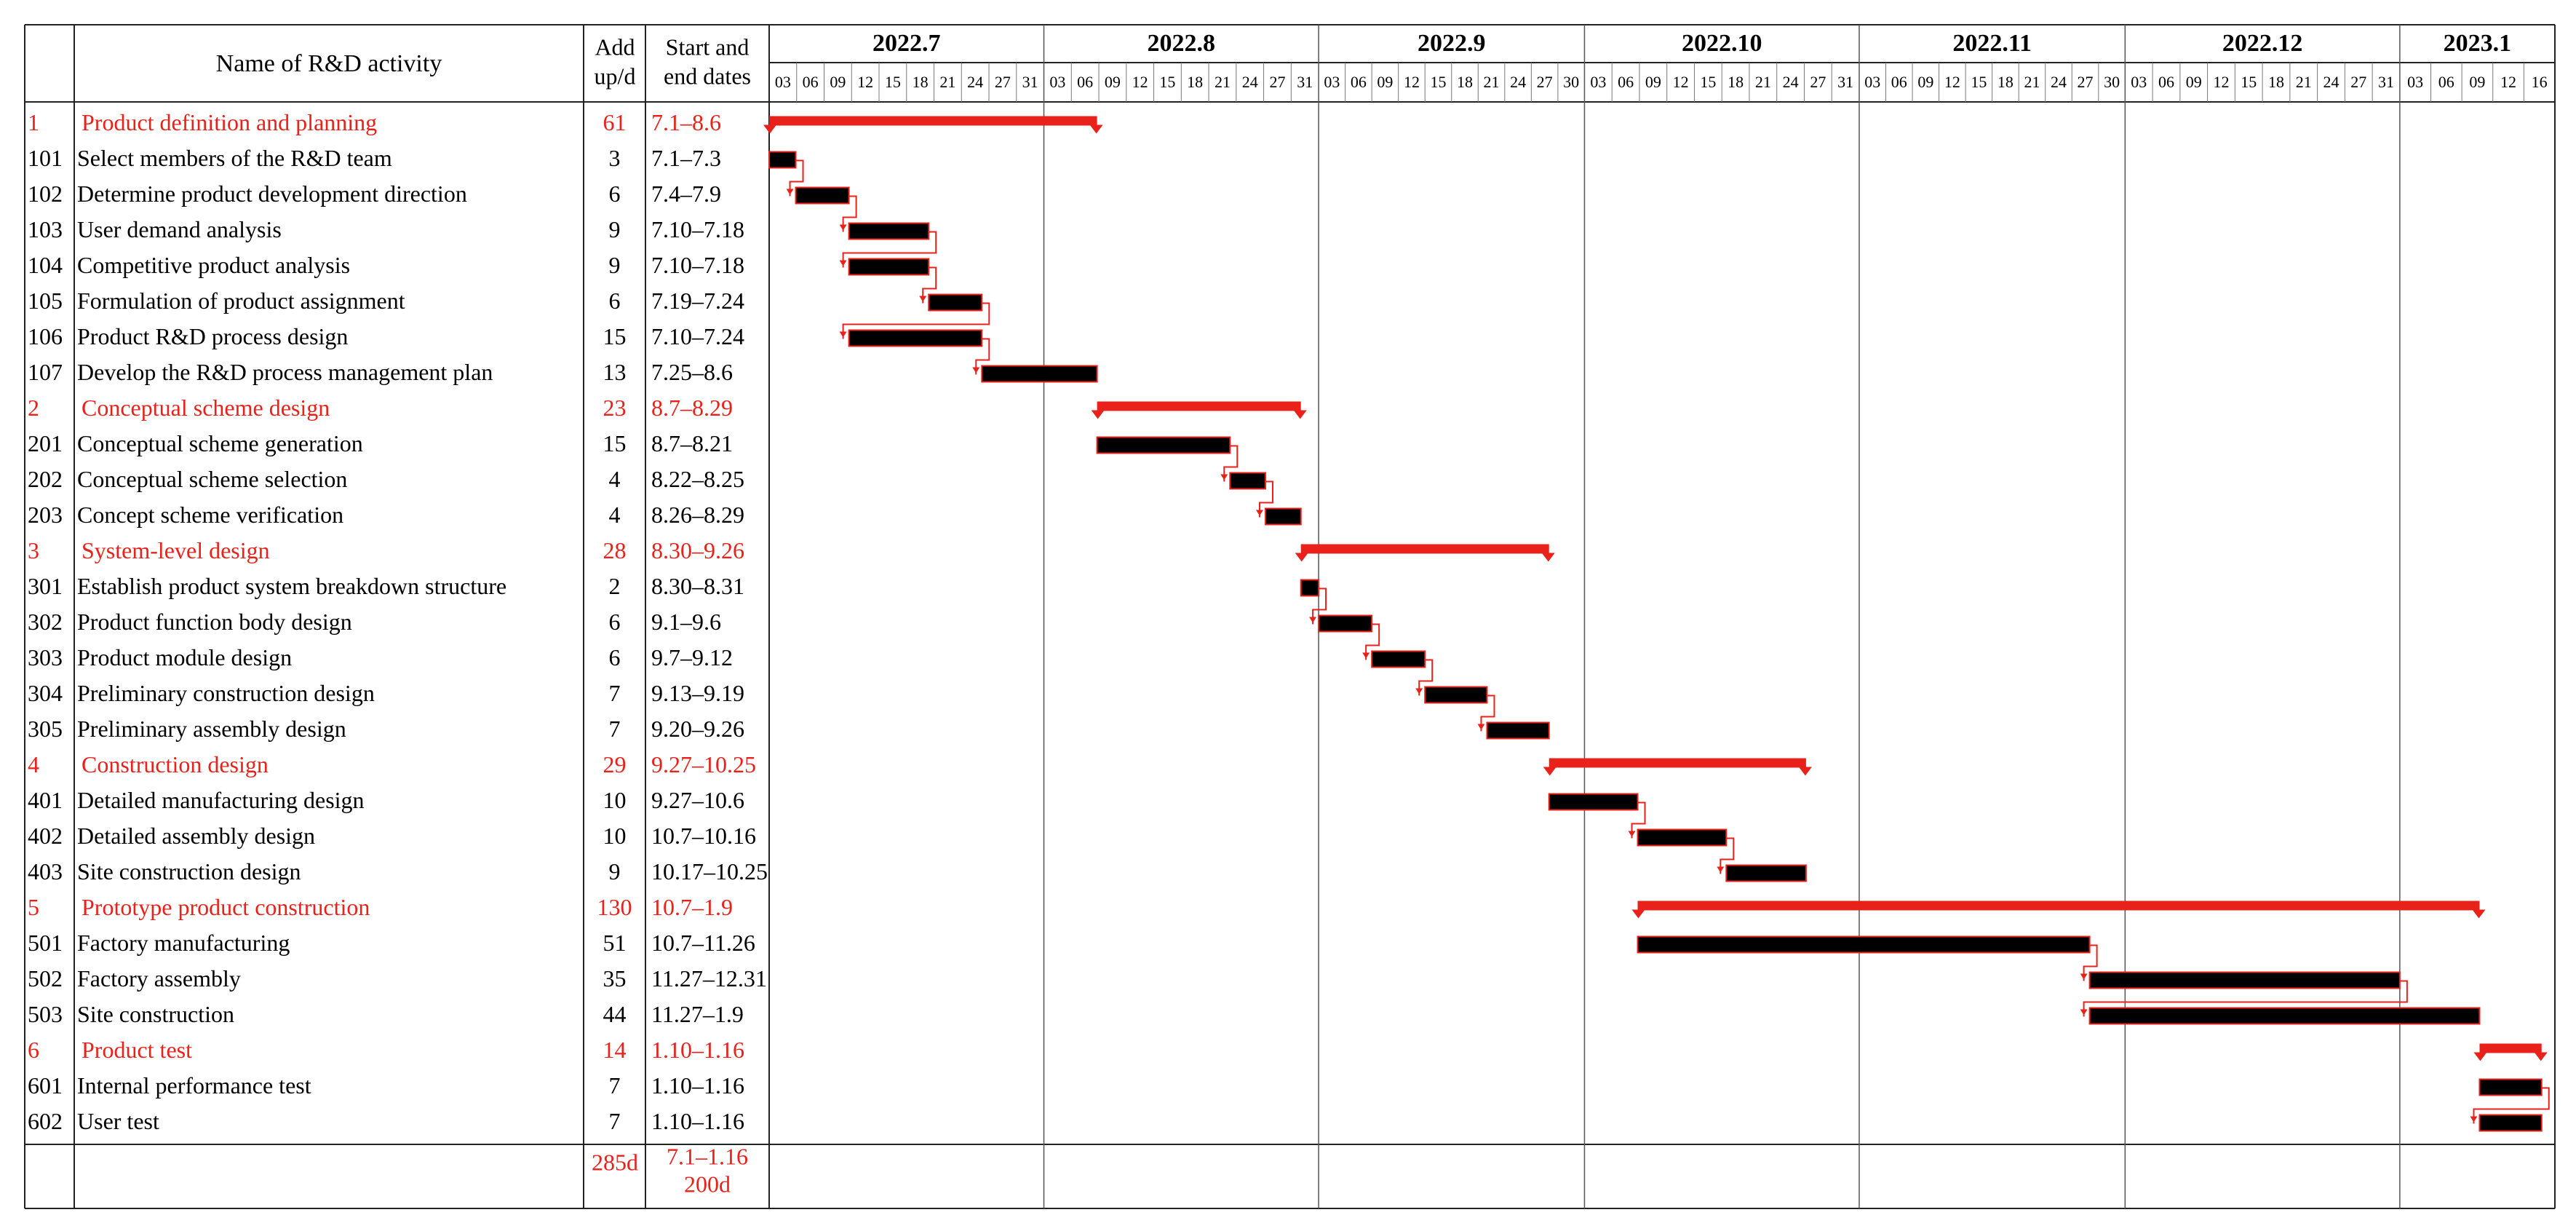  I want to click on task-name: Product function body design, so click(214, 622).